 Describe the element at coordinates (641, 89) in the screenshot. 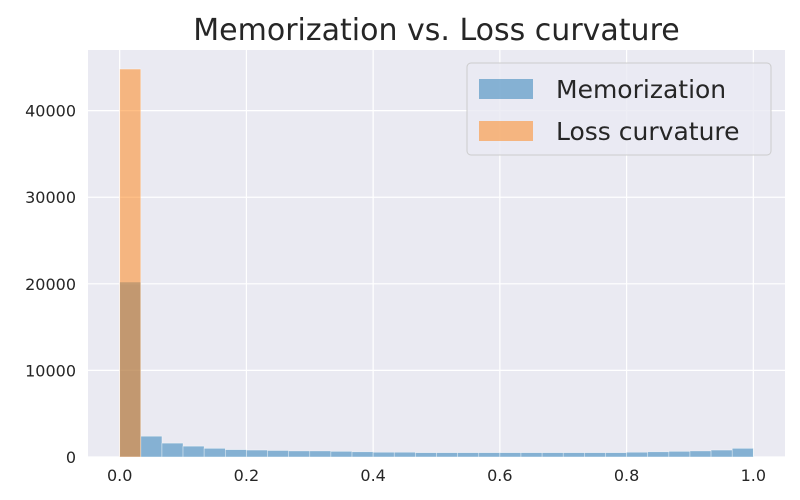

I see `legend-label: Memorization` at that location.